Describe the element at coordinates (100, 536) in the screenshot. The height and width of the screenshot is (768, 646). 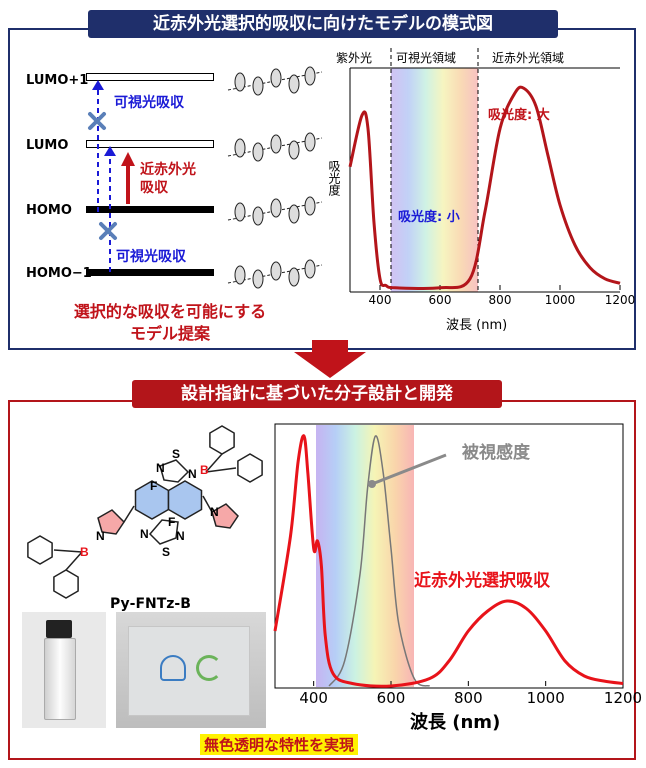
I see `atom-n-pyrrole-left: N` at that location.